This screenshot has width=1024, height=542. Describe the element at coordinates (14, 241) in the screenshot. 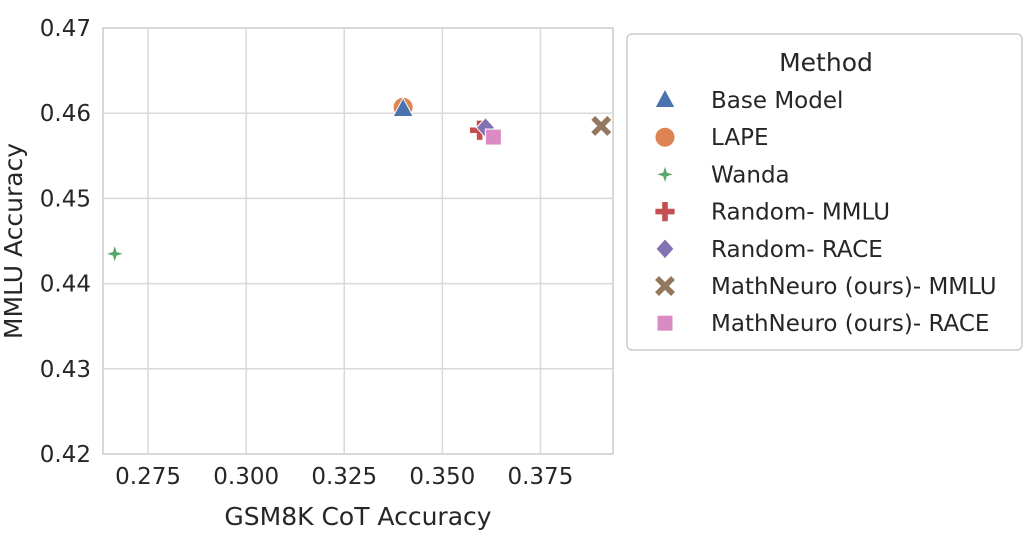

I see `y-axis-label: MMLU Accuracy` at that location.